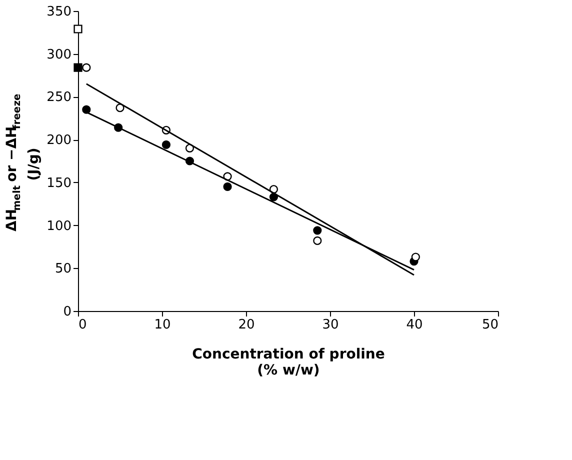 The image size is (572, 460). What do you see at coordinates (82, 325) in the screenshot?
I see `x-tick-label: 0` at bounding box center [82, 325].